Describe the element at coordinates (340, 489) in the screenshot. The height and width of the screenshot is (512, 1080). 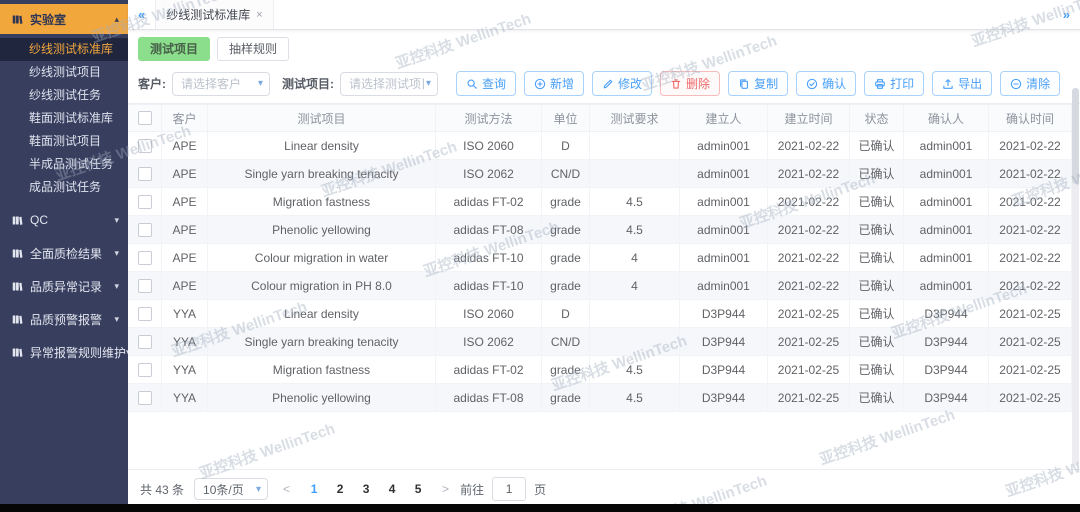
I see `page-number: 2` at that location.